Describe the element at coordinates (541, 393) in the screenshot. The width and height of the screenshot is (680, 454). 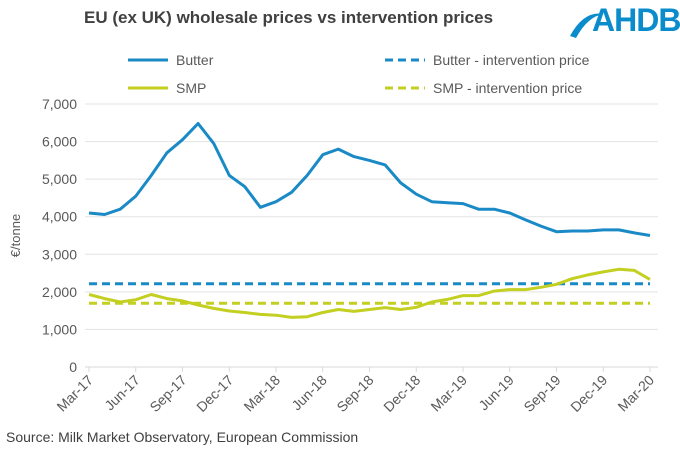
I see `x-tick-label: Sep-19` at that location.